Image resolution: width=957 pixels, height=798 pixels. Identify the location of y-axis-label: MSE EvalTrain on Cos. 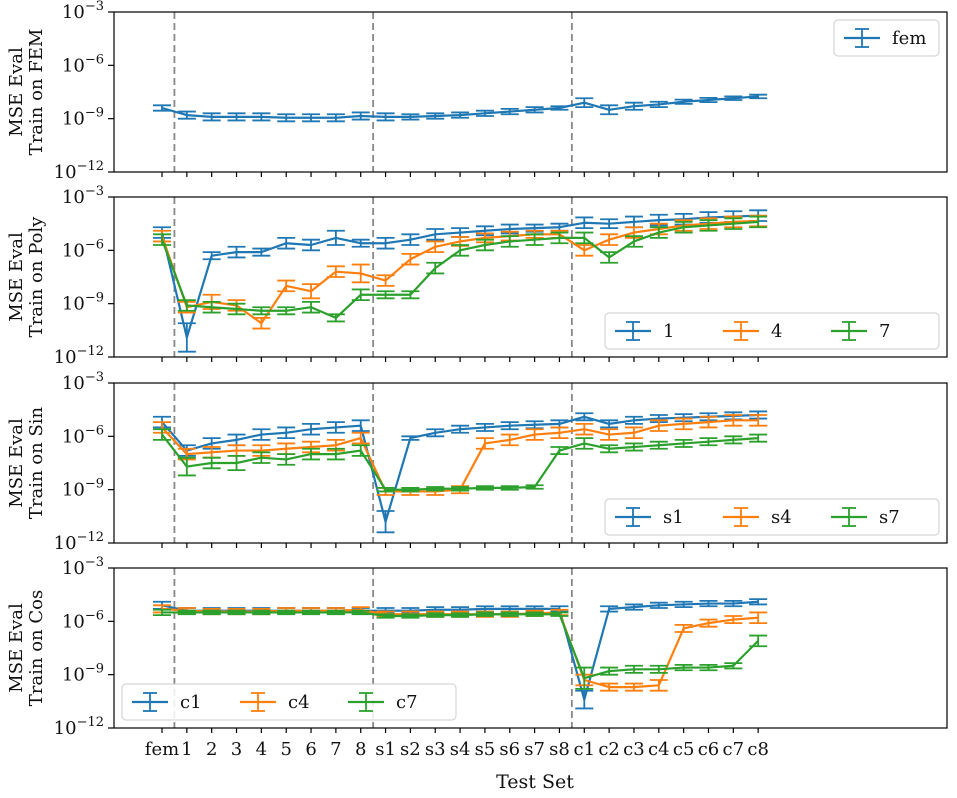
(26, 648).